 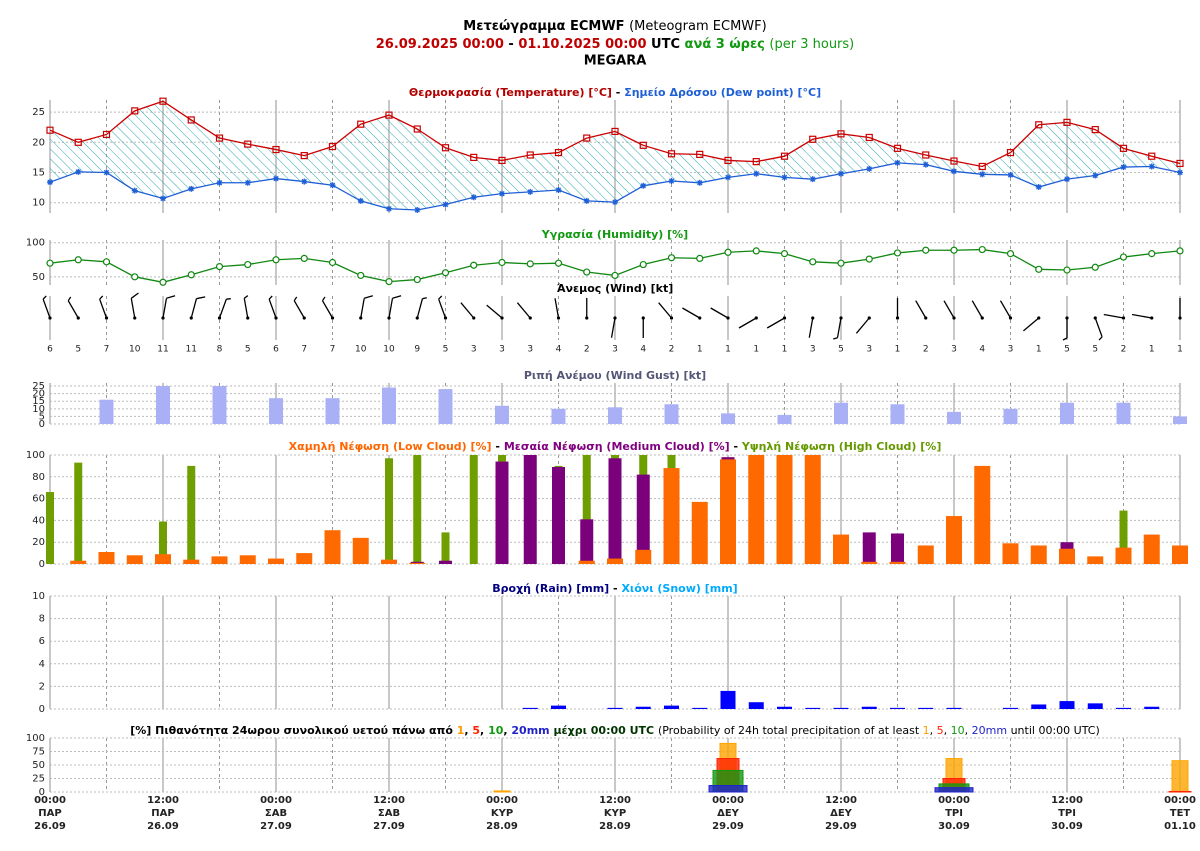 What do you see at coordinates (954, 800) in the screenshot?
I see `x-tick-label: 00:00` at bounding box center [954, 800].